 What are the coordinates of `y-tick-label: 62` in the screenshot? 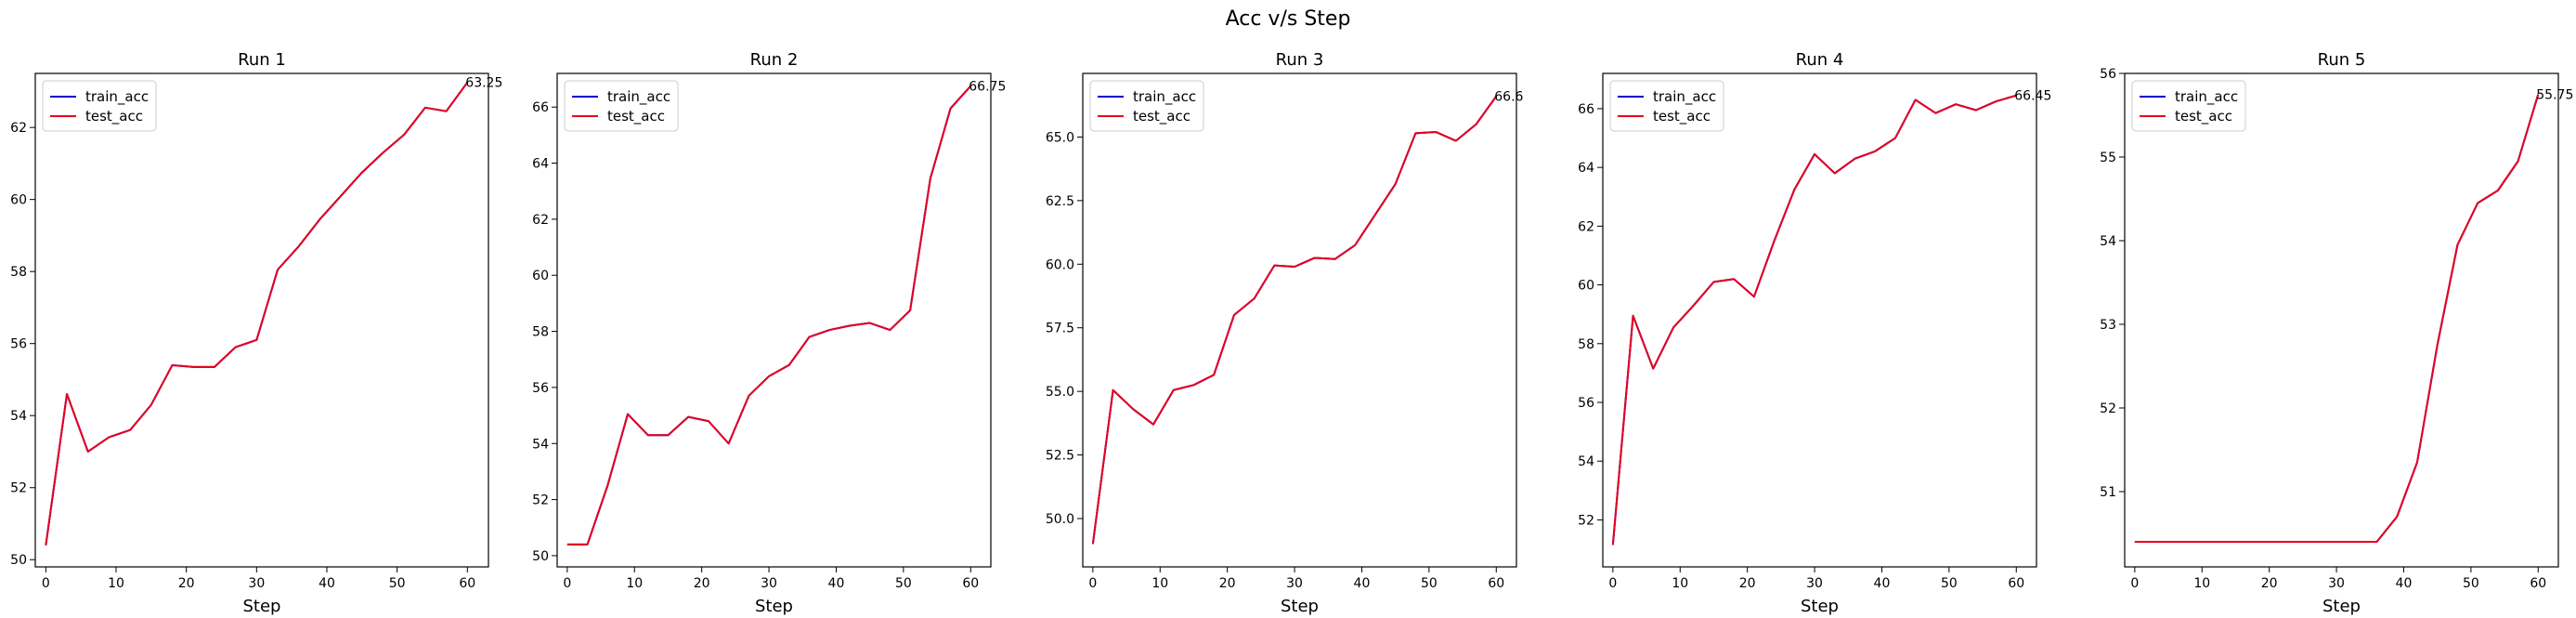 It's located at (1586, 226).